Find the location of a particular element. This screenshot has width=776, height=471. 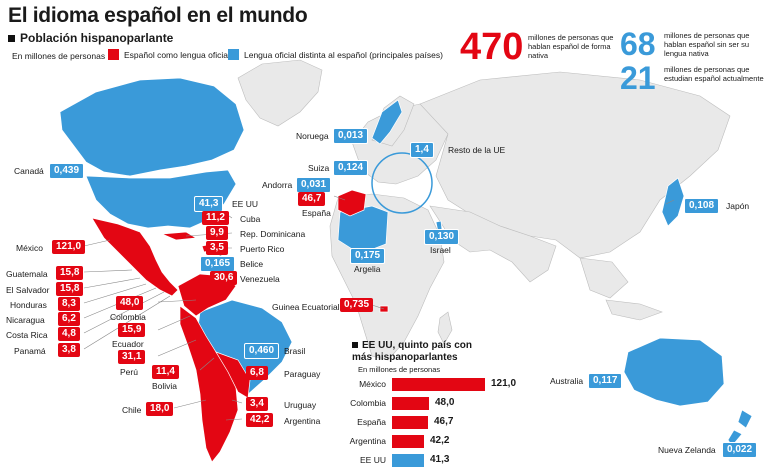

legend-red-swatch is located at coordinates (113, 54).